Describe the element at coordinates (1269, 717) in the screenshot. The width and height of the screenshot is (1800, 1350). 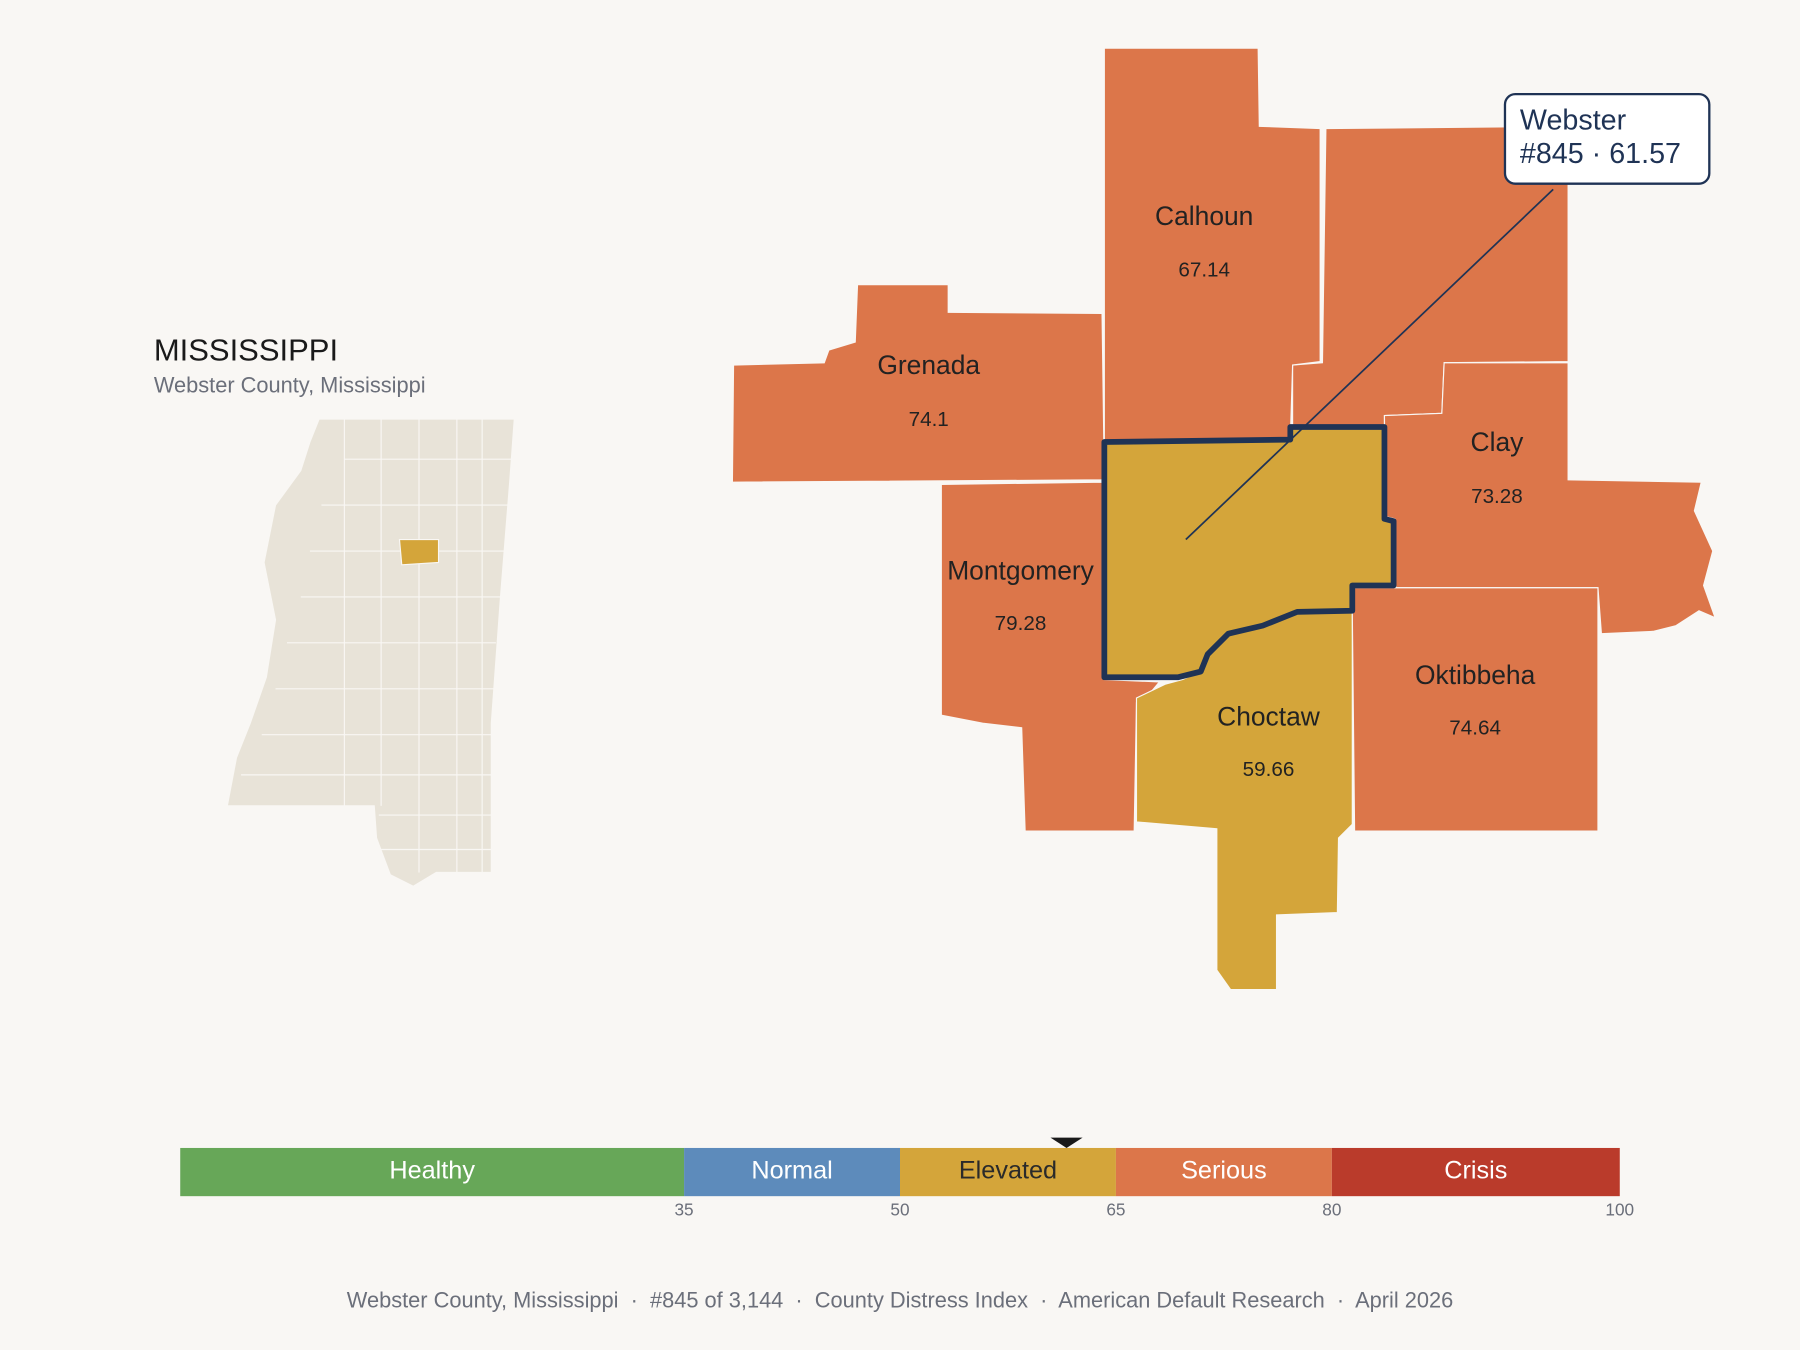
I see `county-name: Choctaw` at that location.